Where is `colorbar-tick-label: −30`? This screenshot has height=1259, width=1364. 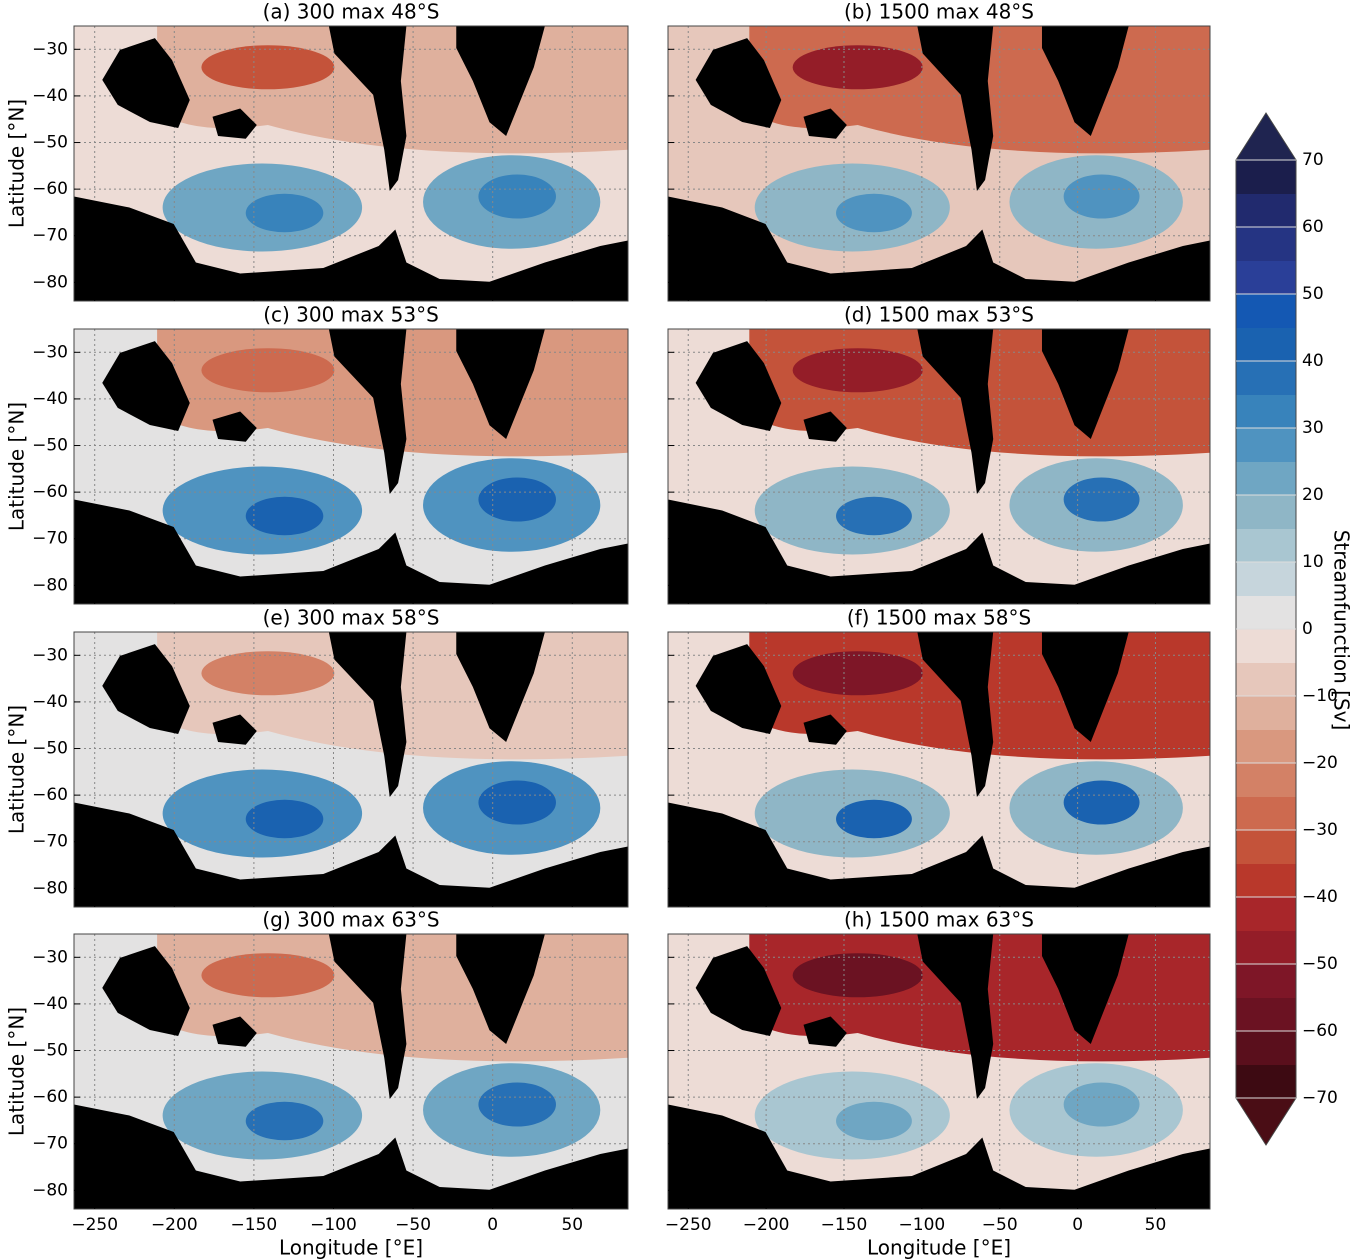
colorbar-tick-label: −30 is located at coordinates (1320, 830).